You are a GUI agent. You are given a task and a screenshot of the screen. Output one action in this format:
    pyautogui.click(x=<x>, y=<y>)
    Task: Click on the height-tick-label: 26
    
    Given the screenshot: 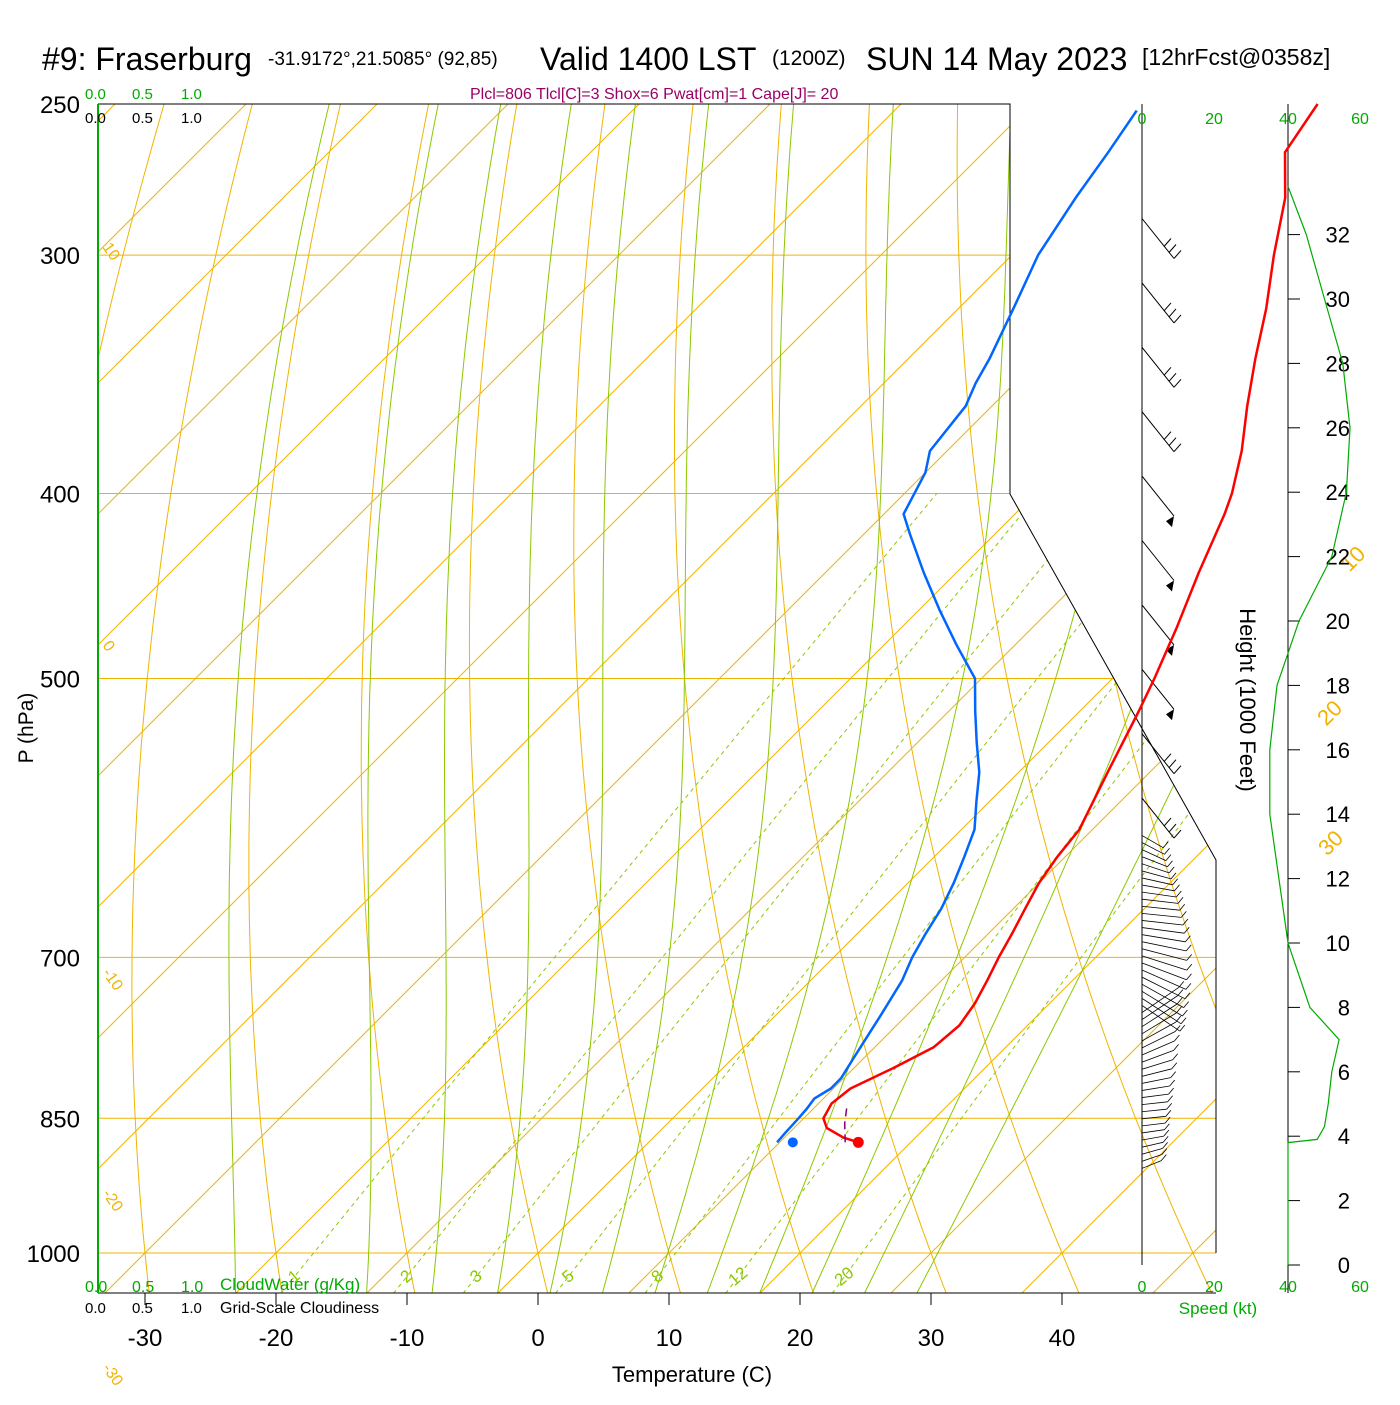 What is the action you would take?
    pyautogui.click(x=1338, y=428)
    